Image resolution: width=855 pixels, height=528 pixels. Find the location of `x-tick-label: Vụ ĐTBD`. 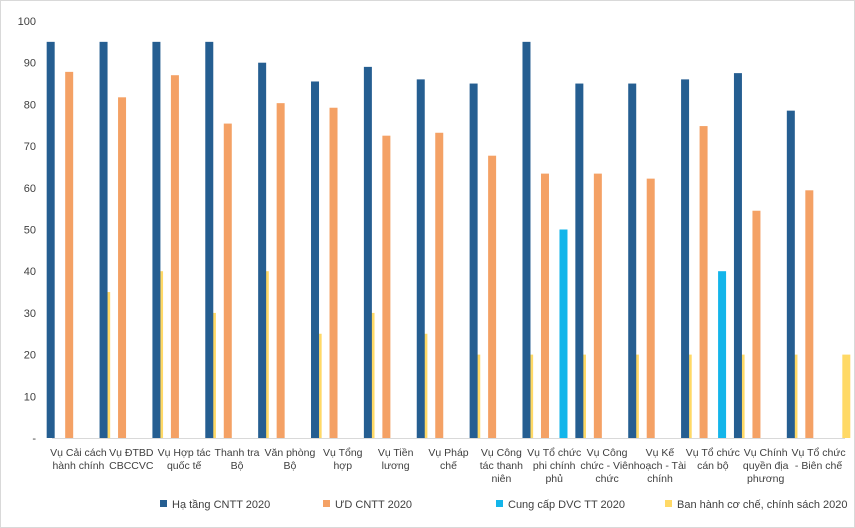

x-tick-label: Vụ ĐTBD is located at coordinates (131, 453).